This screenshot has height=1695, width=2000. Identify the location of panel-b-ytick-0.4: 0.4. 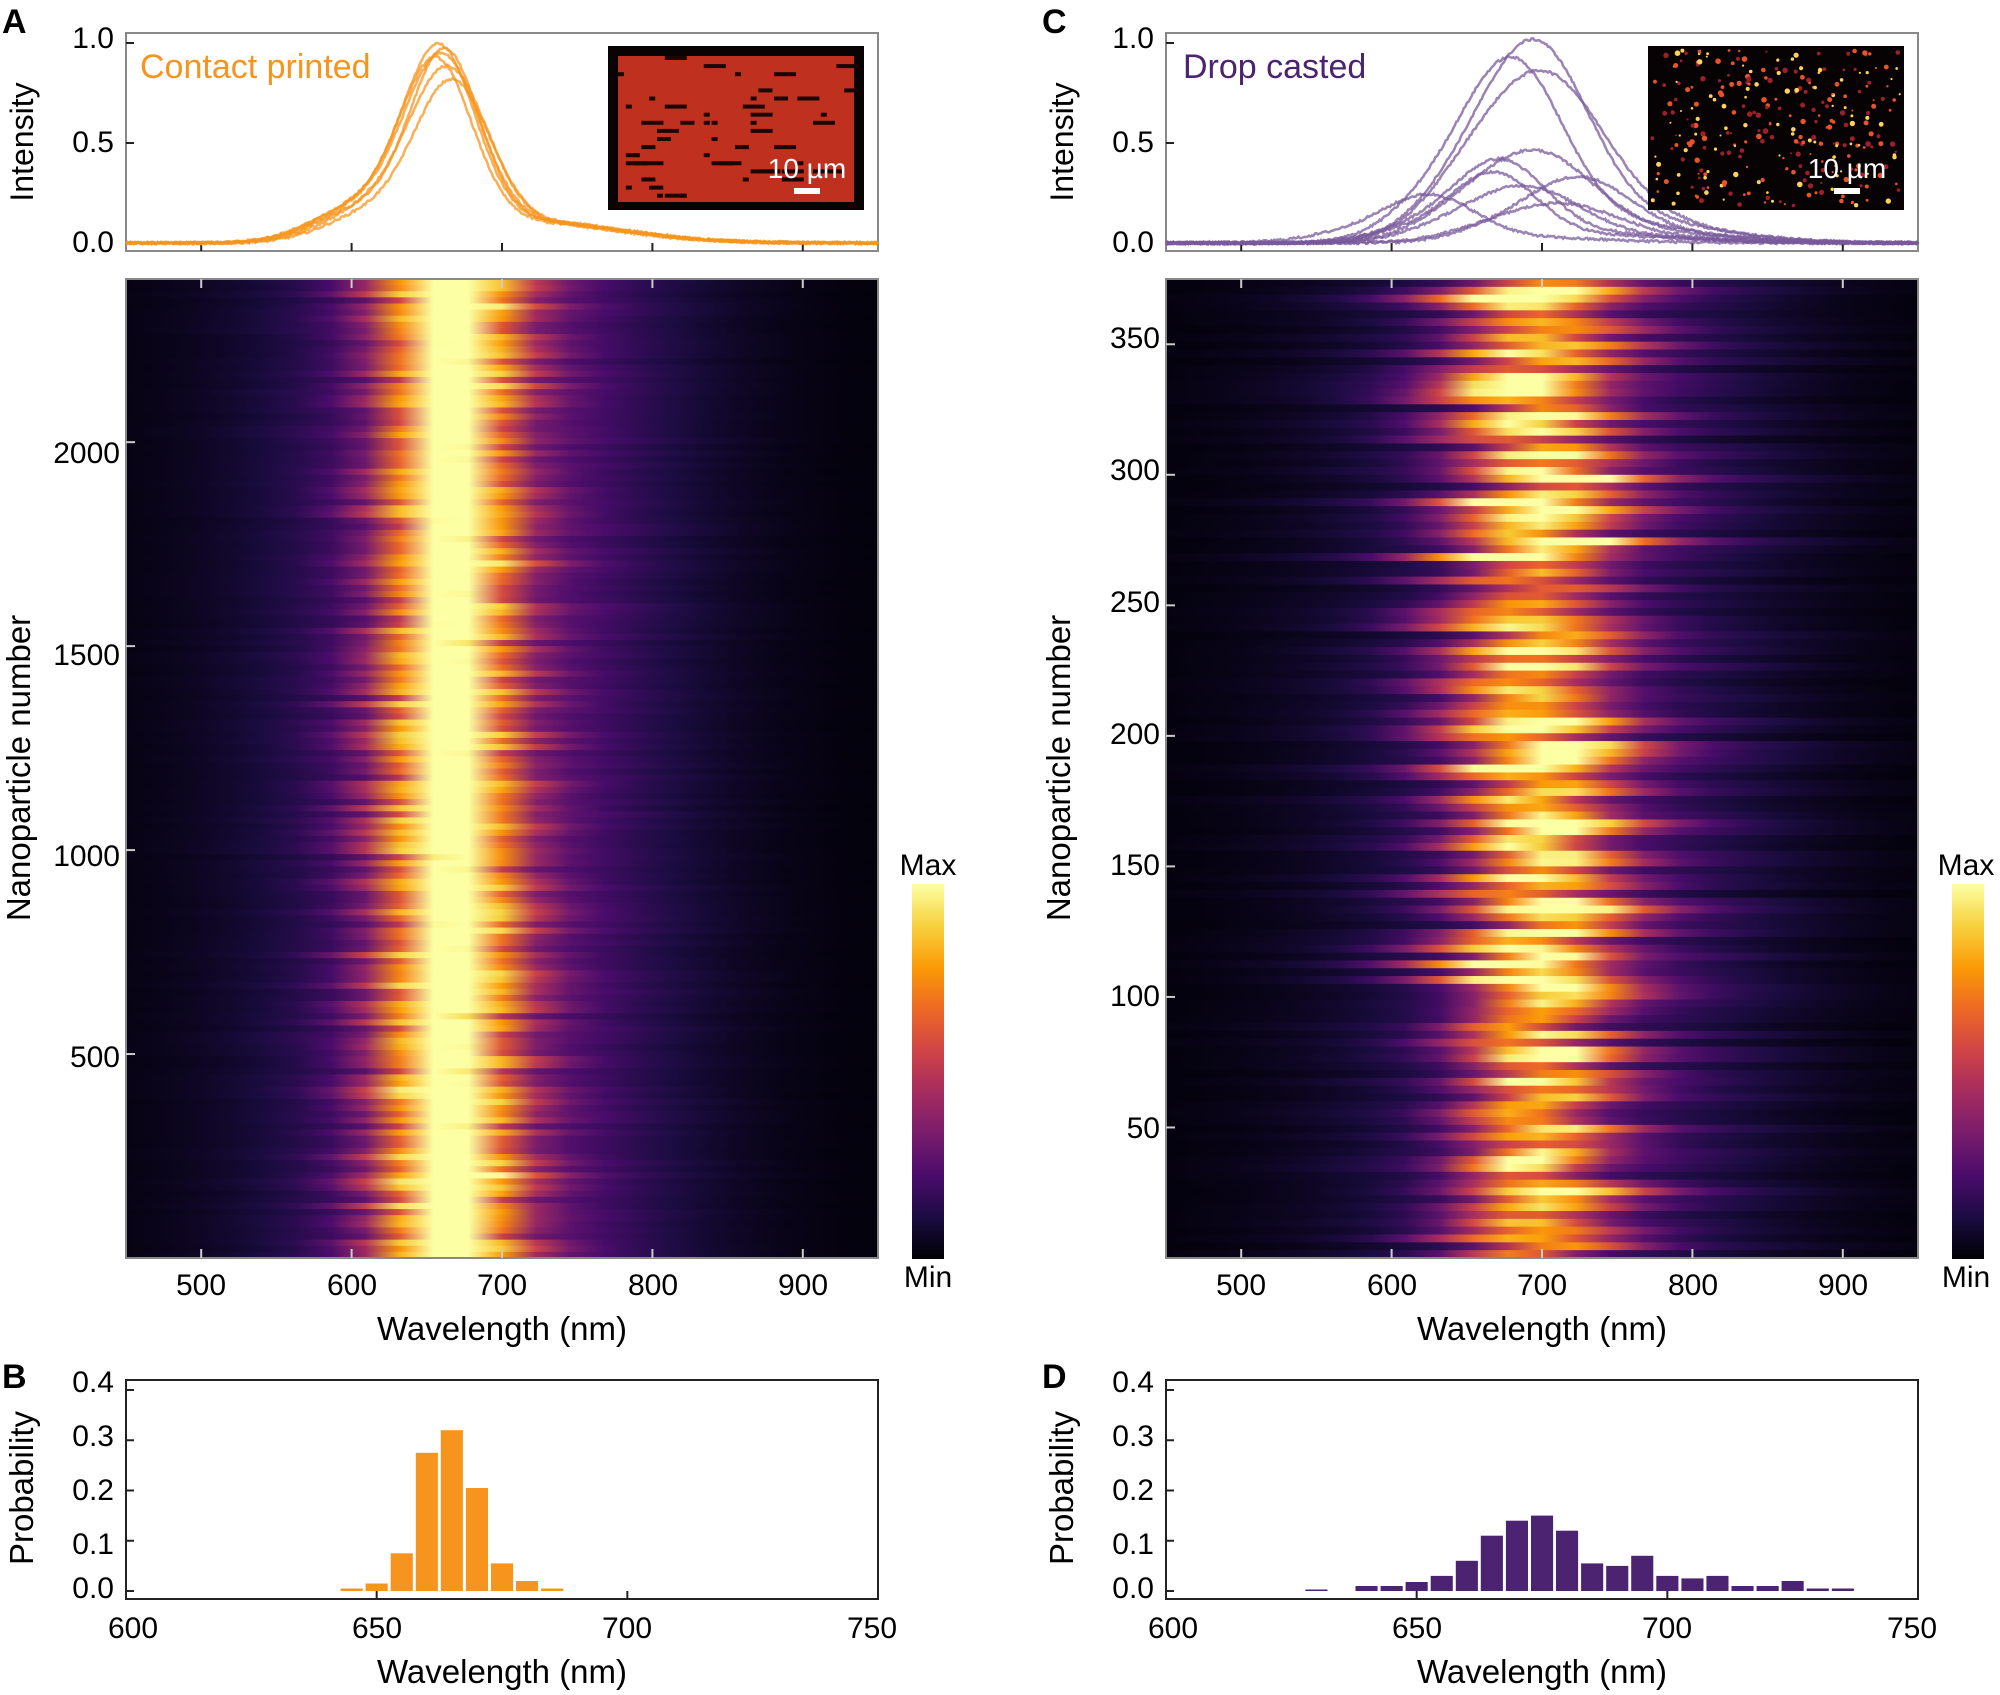
(93, 1382).